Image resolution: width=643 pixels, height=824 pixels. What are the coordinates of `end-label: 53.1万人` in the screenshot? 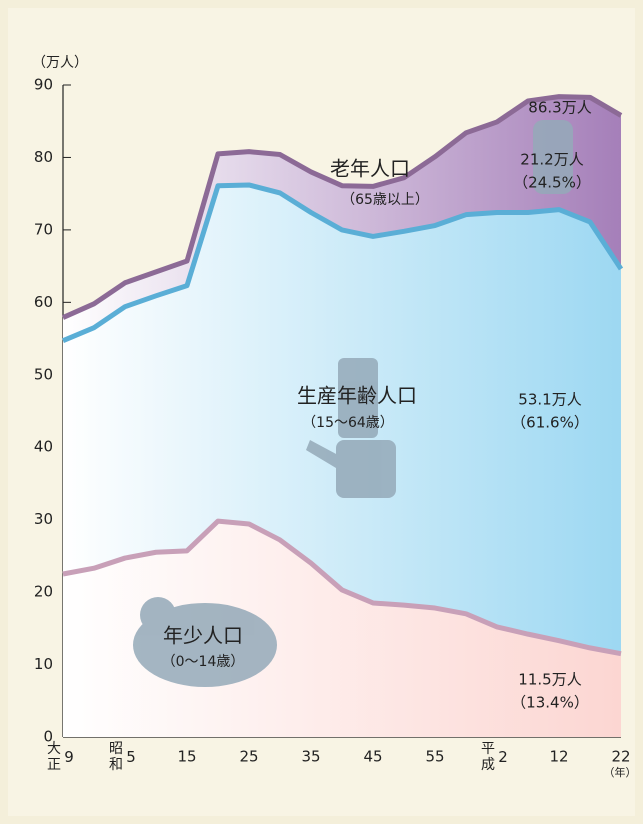 It's located at (549, 400).